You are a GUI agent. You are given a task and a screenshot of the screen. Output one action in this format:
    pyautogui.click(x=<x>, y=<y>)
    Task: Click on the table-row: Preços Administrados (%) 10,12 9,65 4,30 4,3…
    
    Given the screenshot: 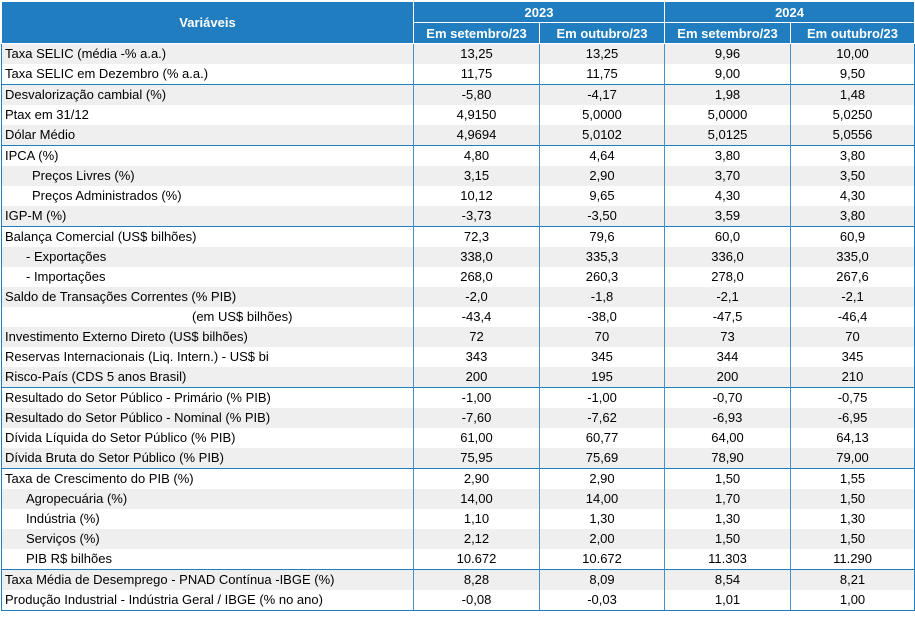 What is the action you would take?
    pyautogui.click(x=458, y=196)
    